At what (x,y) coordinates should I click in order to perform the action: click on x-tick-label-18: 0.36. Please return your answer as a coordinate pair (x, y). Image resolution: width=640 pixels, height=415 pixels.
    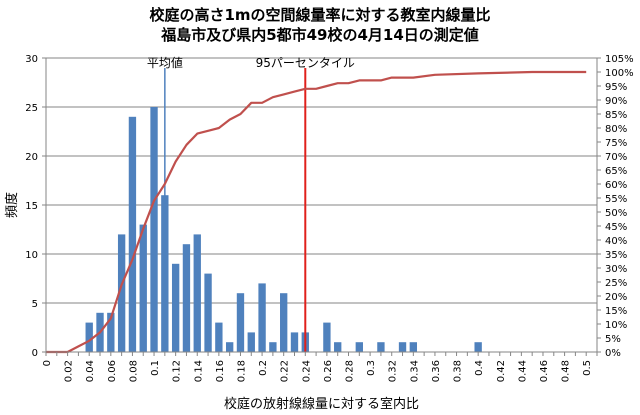
    Looking at the image, I should click on (436, 371).